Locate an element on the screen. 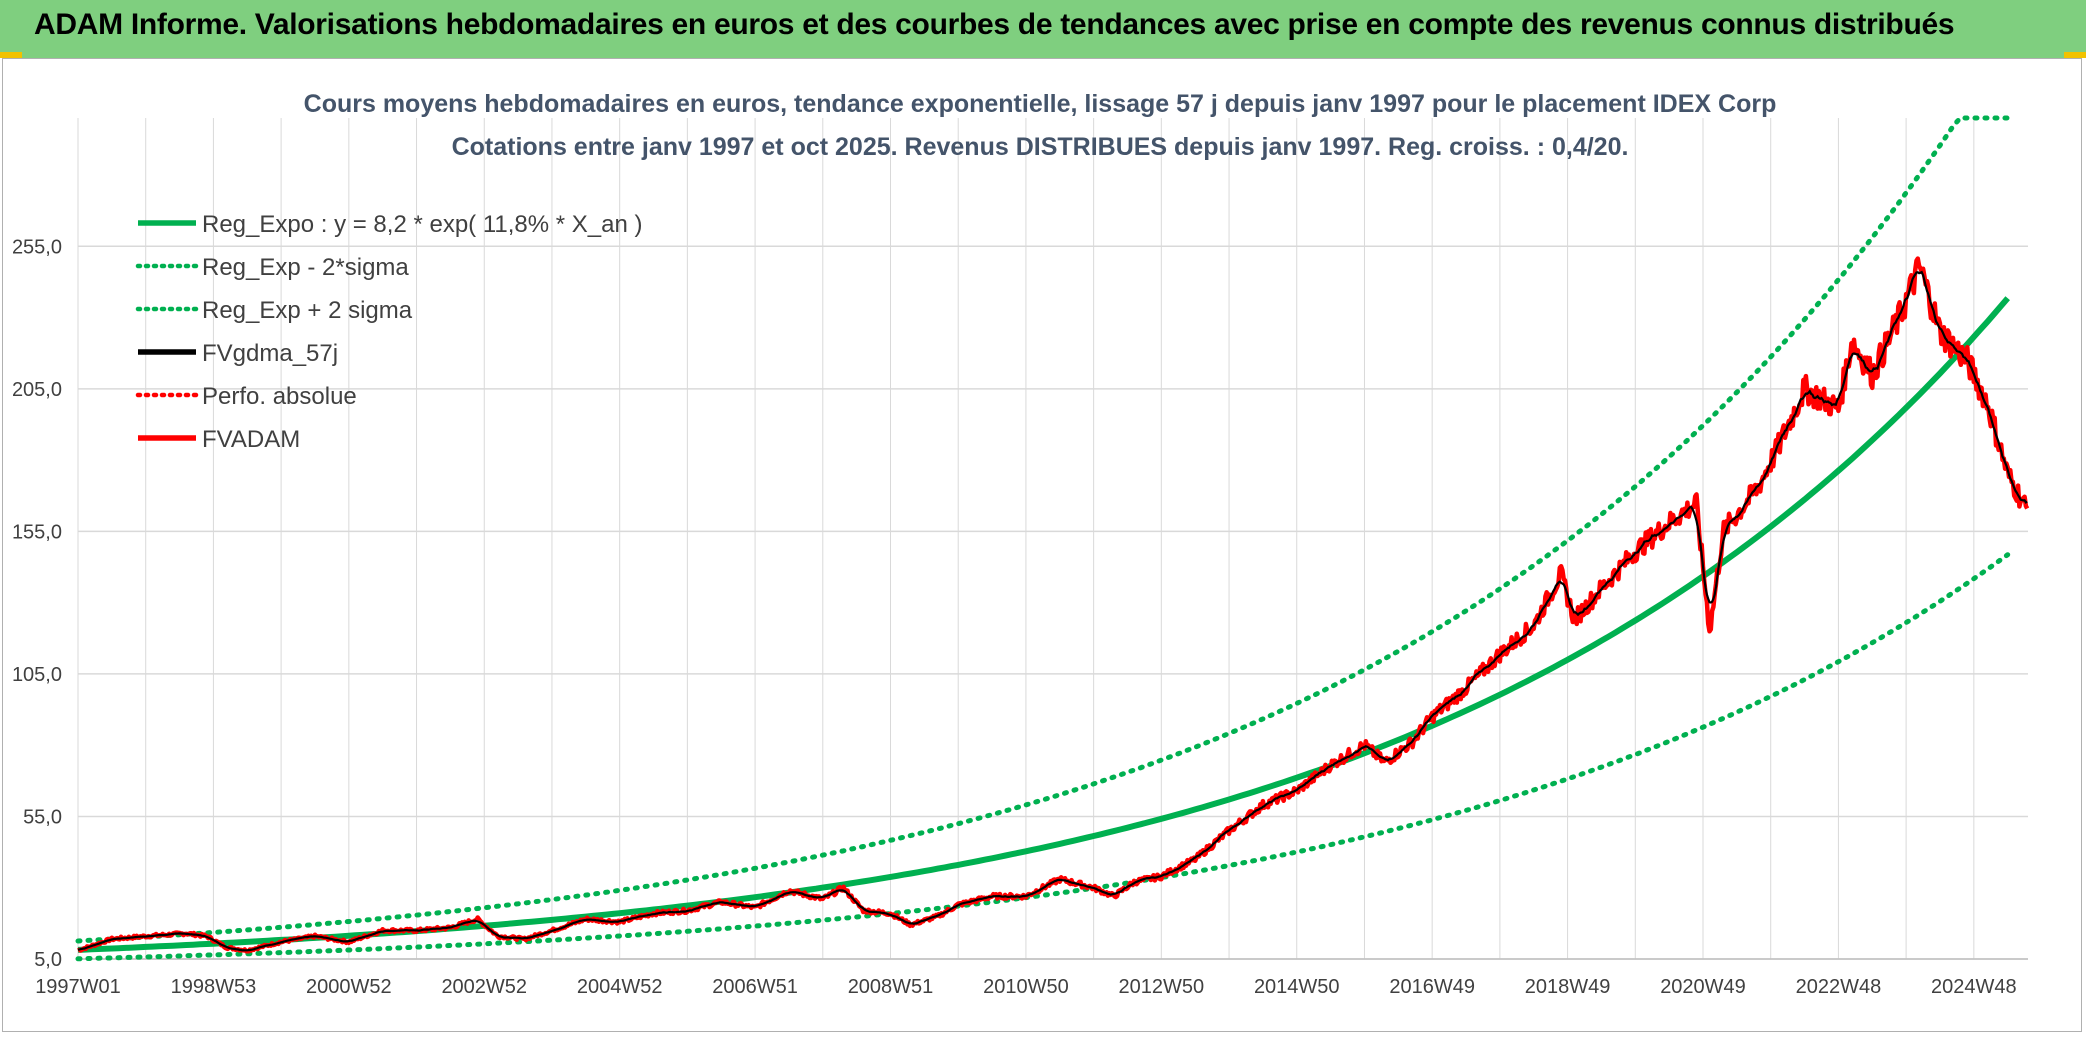  legend-perfo-absolue-label: Perfo. absolue is located at coordinates (279, 396).